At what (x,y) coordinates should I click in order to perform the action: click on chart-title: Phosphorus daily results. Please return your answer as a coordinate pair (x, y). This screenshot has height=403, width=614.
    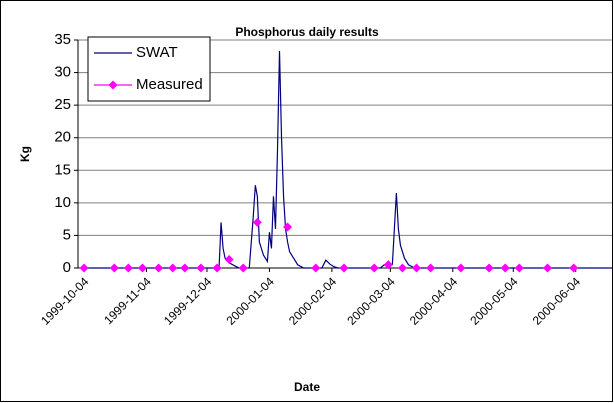
    Looking at the image, I should click on (307, 32).